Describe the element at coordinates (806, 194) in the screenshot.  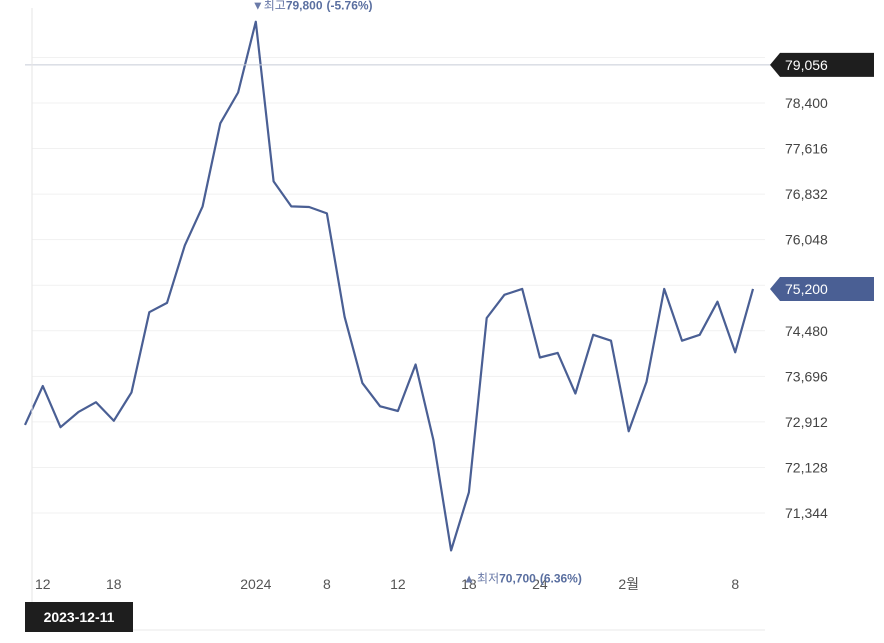
I see `y-tick-label: 76,832` at that location.